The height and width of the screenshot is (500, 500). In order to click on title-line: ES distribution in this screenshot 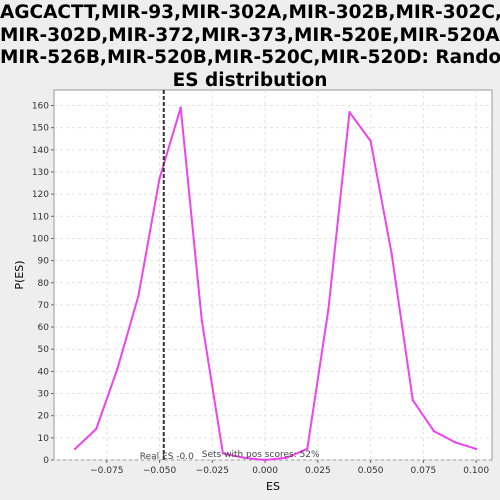, I will do `click(250, 80)`.